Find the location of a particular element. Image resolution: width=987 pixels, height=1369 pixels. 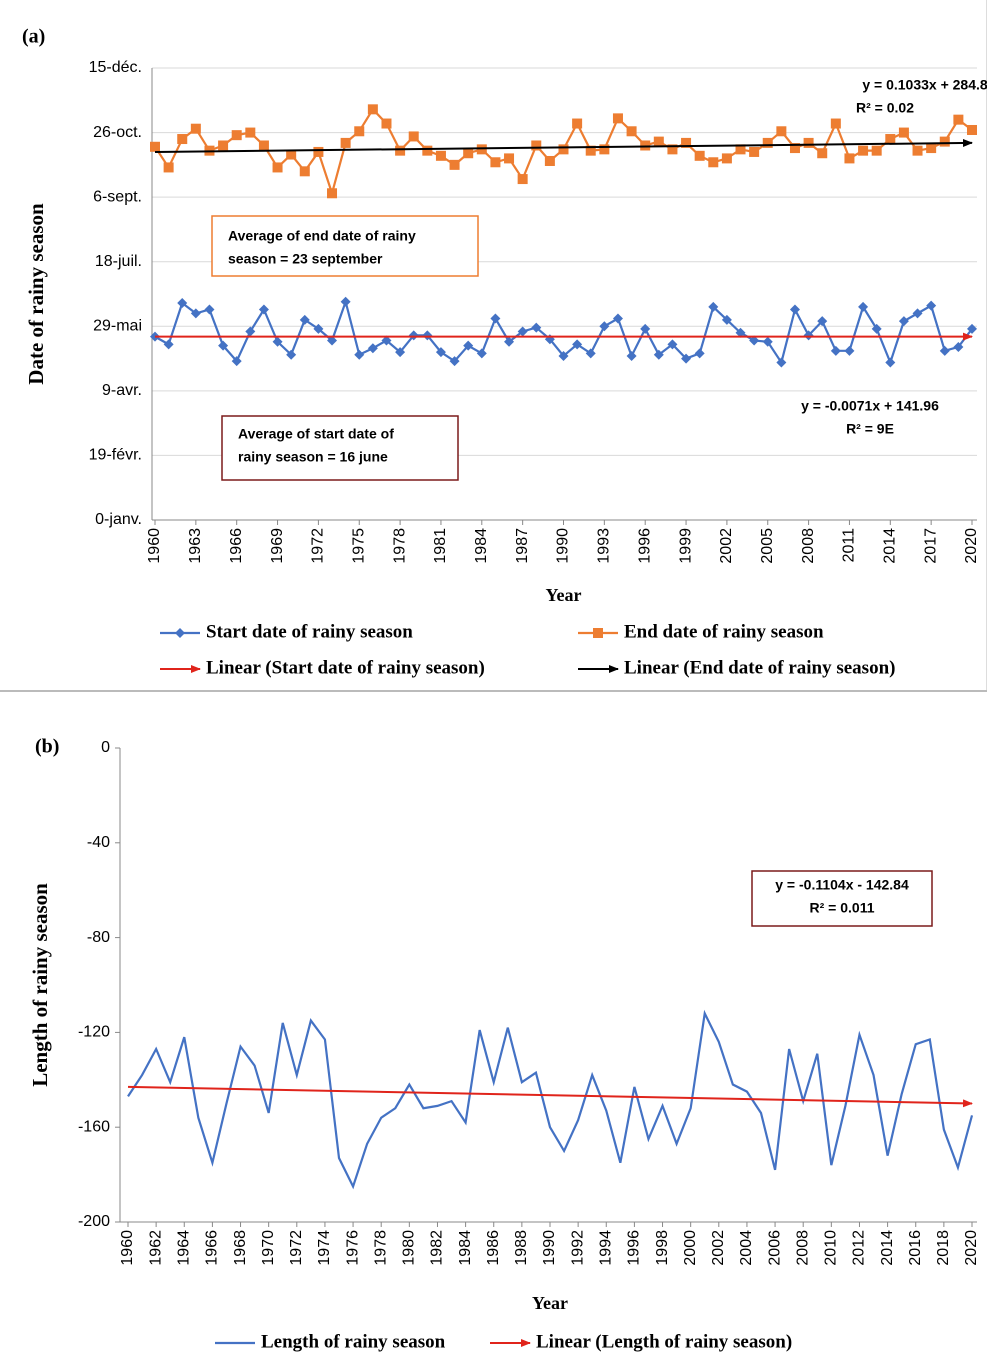

x-tick-label: 2014 is located at coordinates (890, 546).